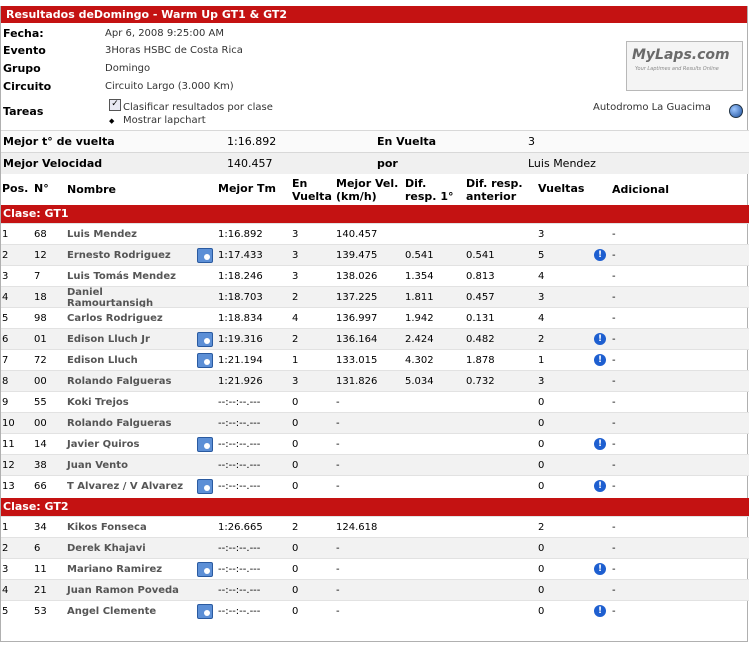 The height and width of the screenshot is (645, 750). What do you see at coordinates (375, 527) in the screenshot?
I see `table-row: 1 34 1:26.665 2 124.618 2 - Kikos Fonseca` at bounding box center [375, 527].